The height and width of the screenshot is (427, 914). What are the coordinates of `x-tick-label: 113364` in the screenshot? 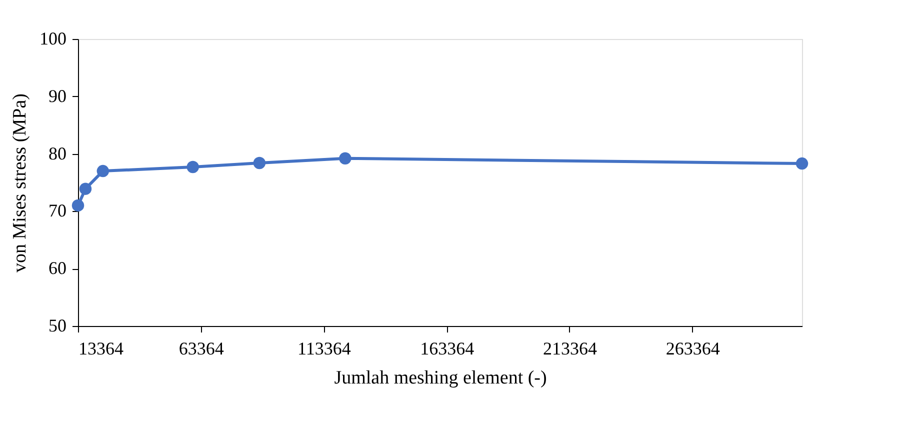 It's located at (324, 348).